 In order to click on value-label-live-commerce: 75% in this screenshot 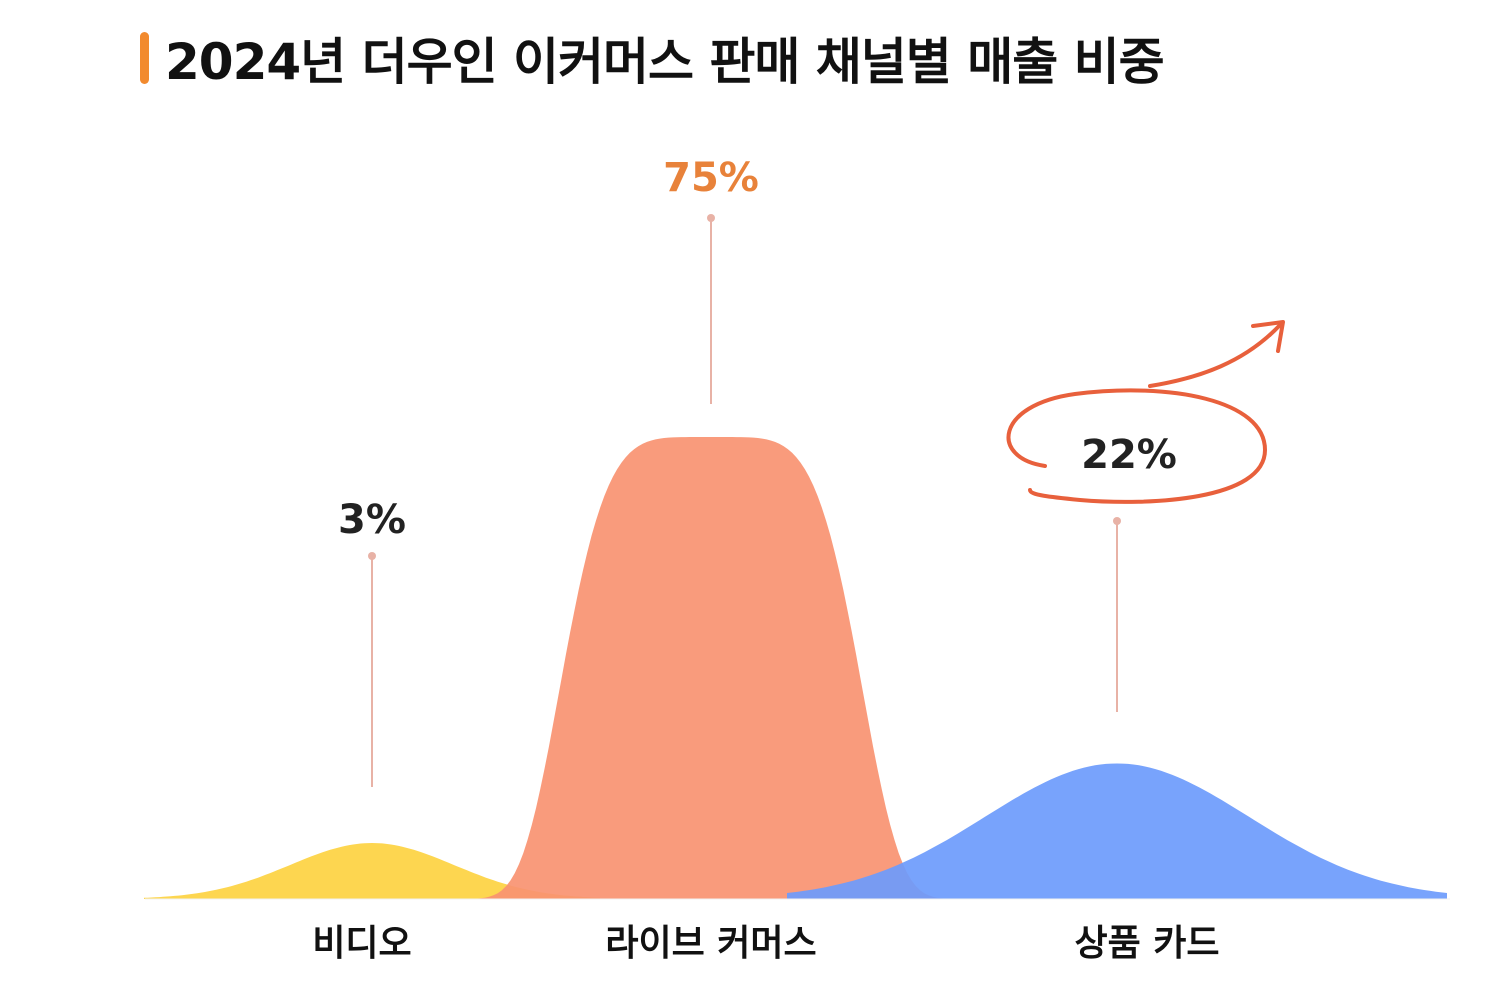, I will do `click(711, 178)`.